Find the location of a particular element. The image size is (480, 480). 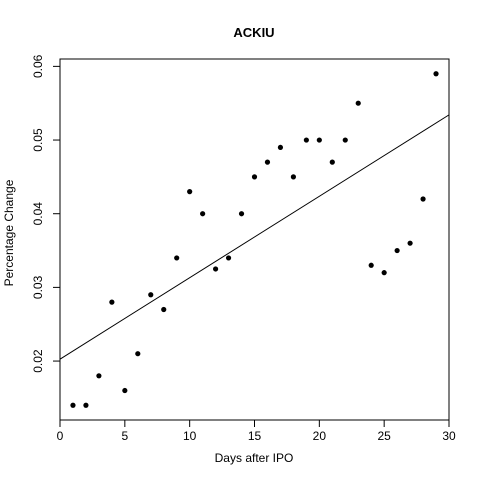

x-tick-label: 30 is located at coordinates (449, 436).